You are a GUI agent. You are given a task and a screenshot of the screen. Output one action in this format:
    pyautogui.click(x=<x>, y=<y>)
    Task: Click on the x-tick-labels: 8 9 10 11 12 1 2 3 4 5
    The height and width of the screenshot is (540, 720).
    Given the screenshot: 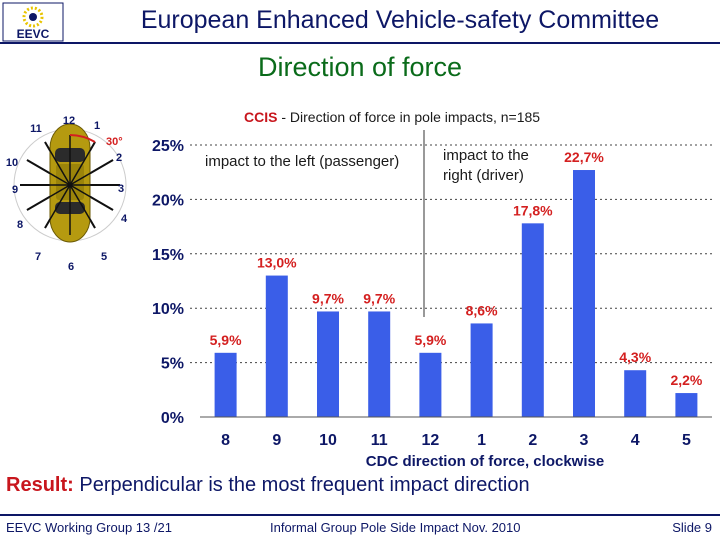 What is the action you would take?
    pyautogui.click(x=456, y=440)
    